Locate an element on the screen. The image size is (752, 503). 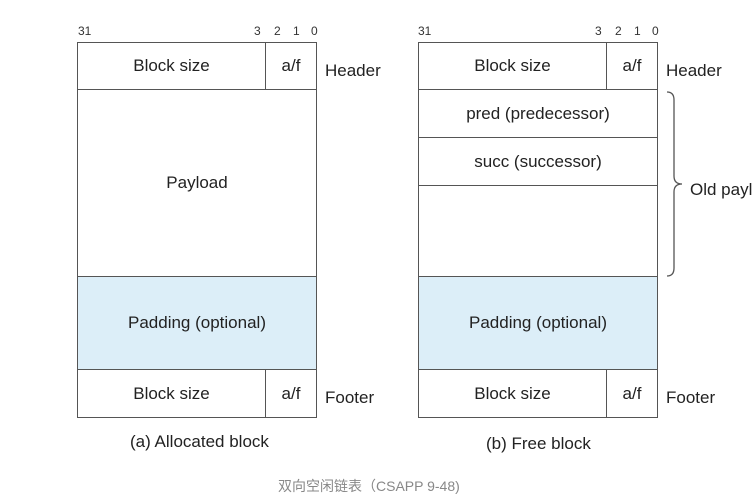
divider is located at coordinates (538, 185).